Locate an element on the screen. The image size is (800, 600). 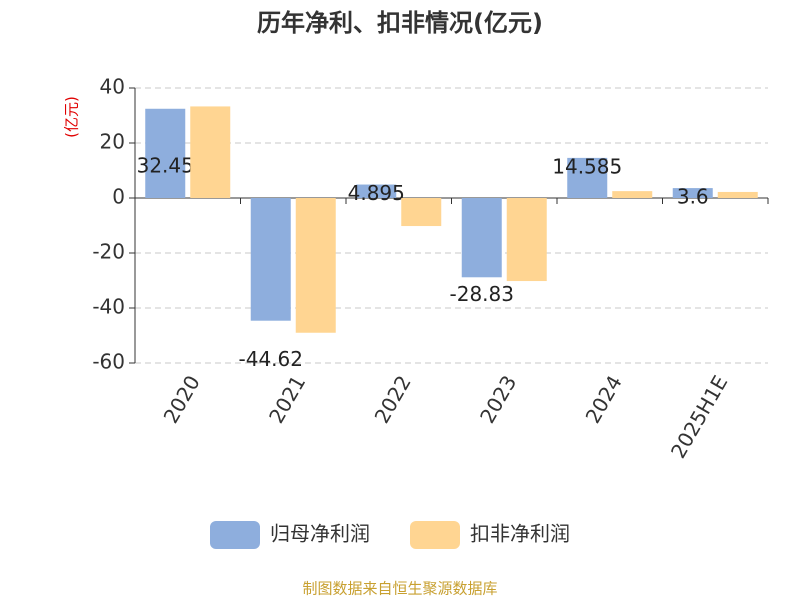
legend-label: 归母净利润 is located at coordinates (320, 534).